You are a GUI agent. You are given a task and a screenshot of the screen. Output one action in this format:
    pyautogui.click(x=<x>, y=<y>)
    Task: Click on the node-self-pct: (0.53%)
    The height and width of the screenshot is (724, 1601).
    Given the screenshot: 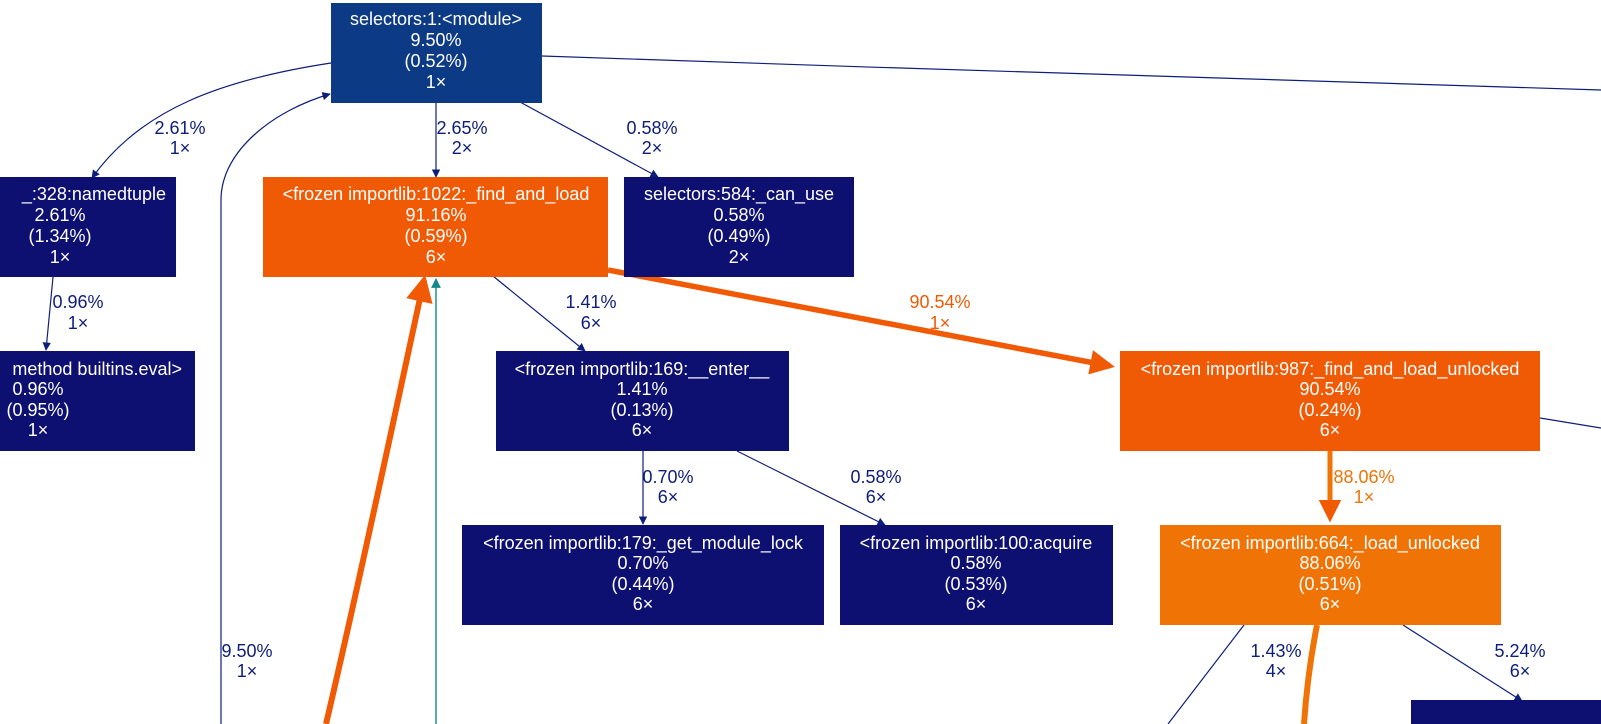 What is the action you would take?
    pyautogui.click(x=975, y=584)
    